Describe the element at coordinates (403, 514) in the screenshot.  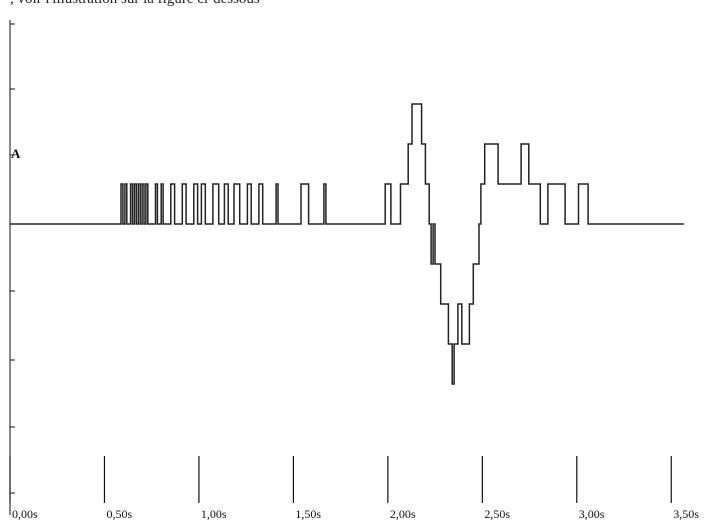
I see `x-tick-label: 2,00s` at that location.